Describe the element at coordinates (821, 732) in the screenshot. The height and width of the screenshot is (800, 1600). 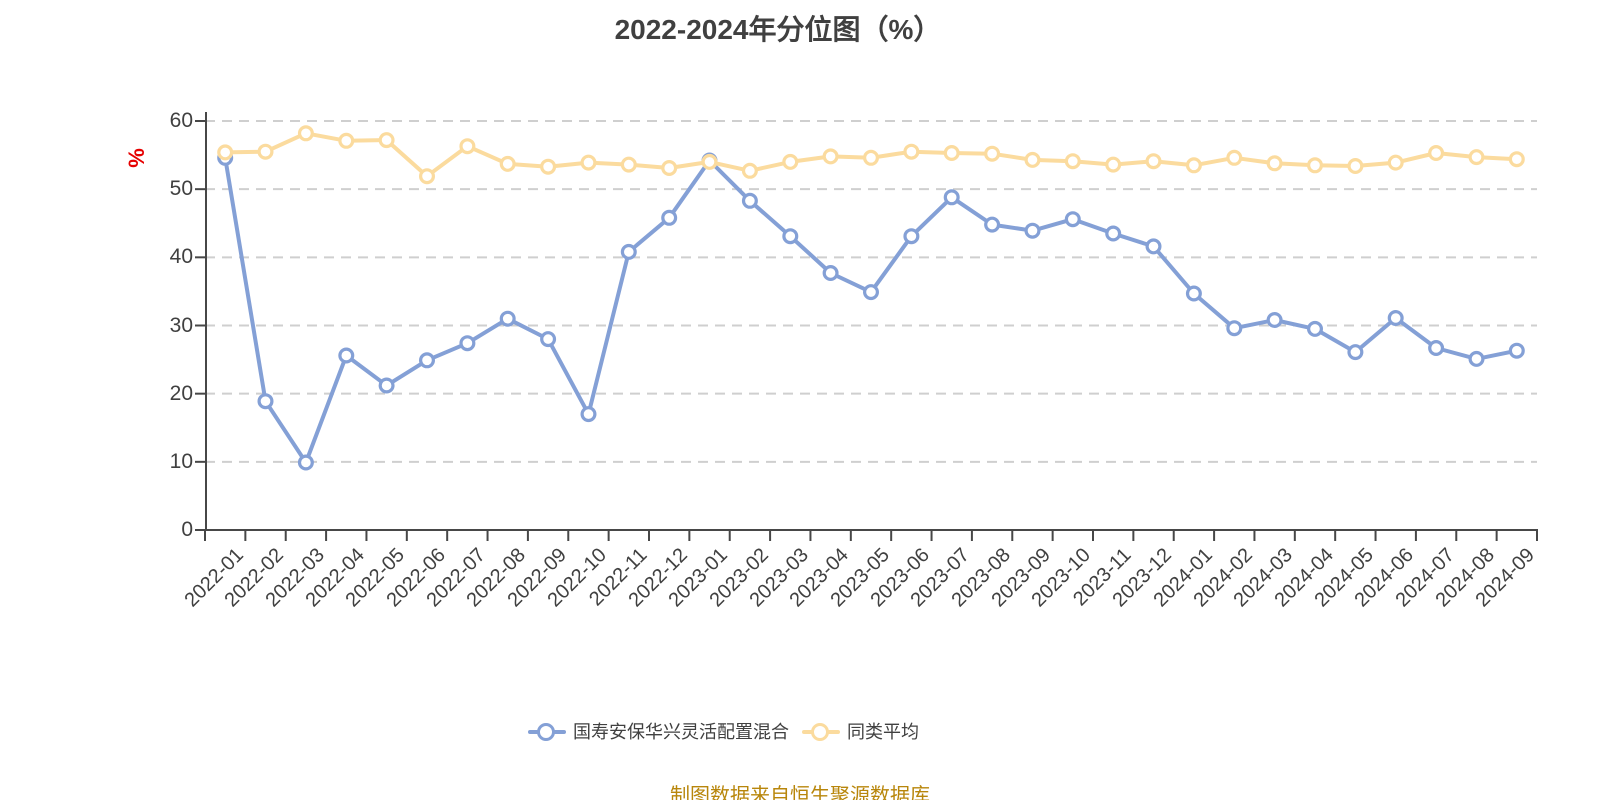
I see `peer-average-legend-marker` at that location.